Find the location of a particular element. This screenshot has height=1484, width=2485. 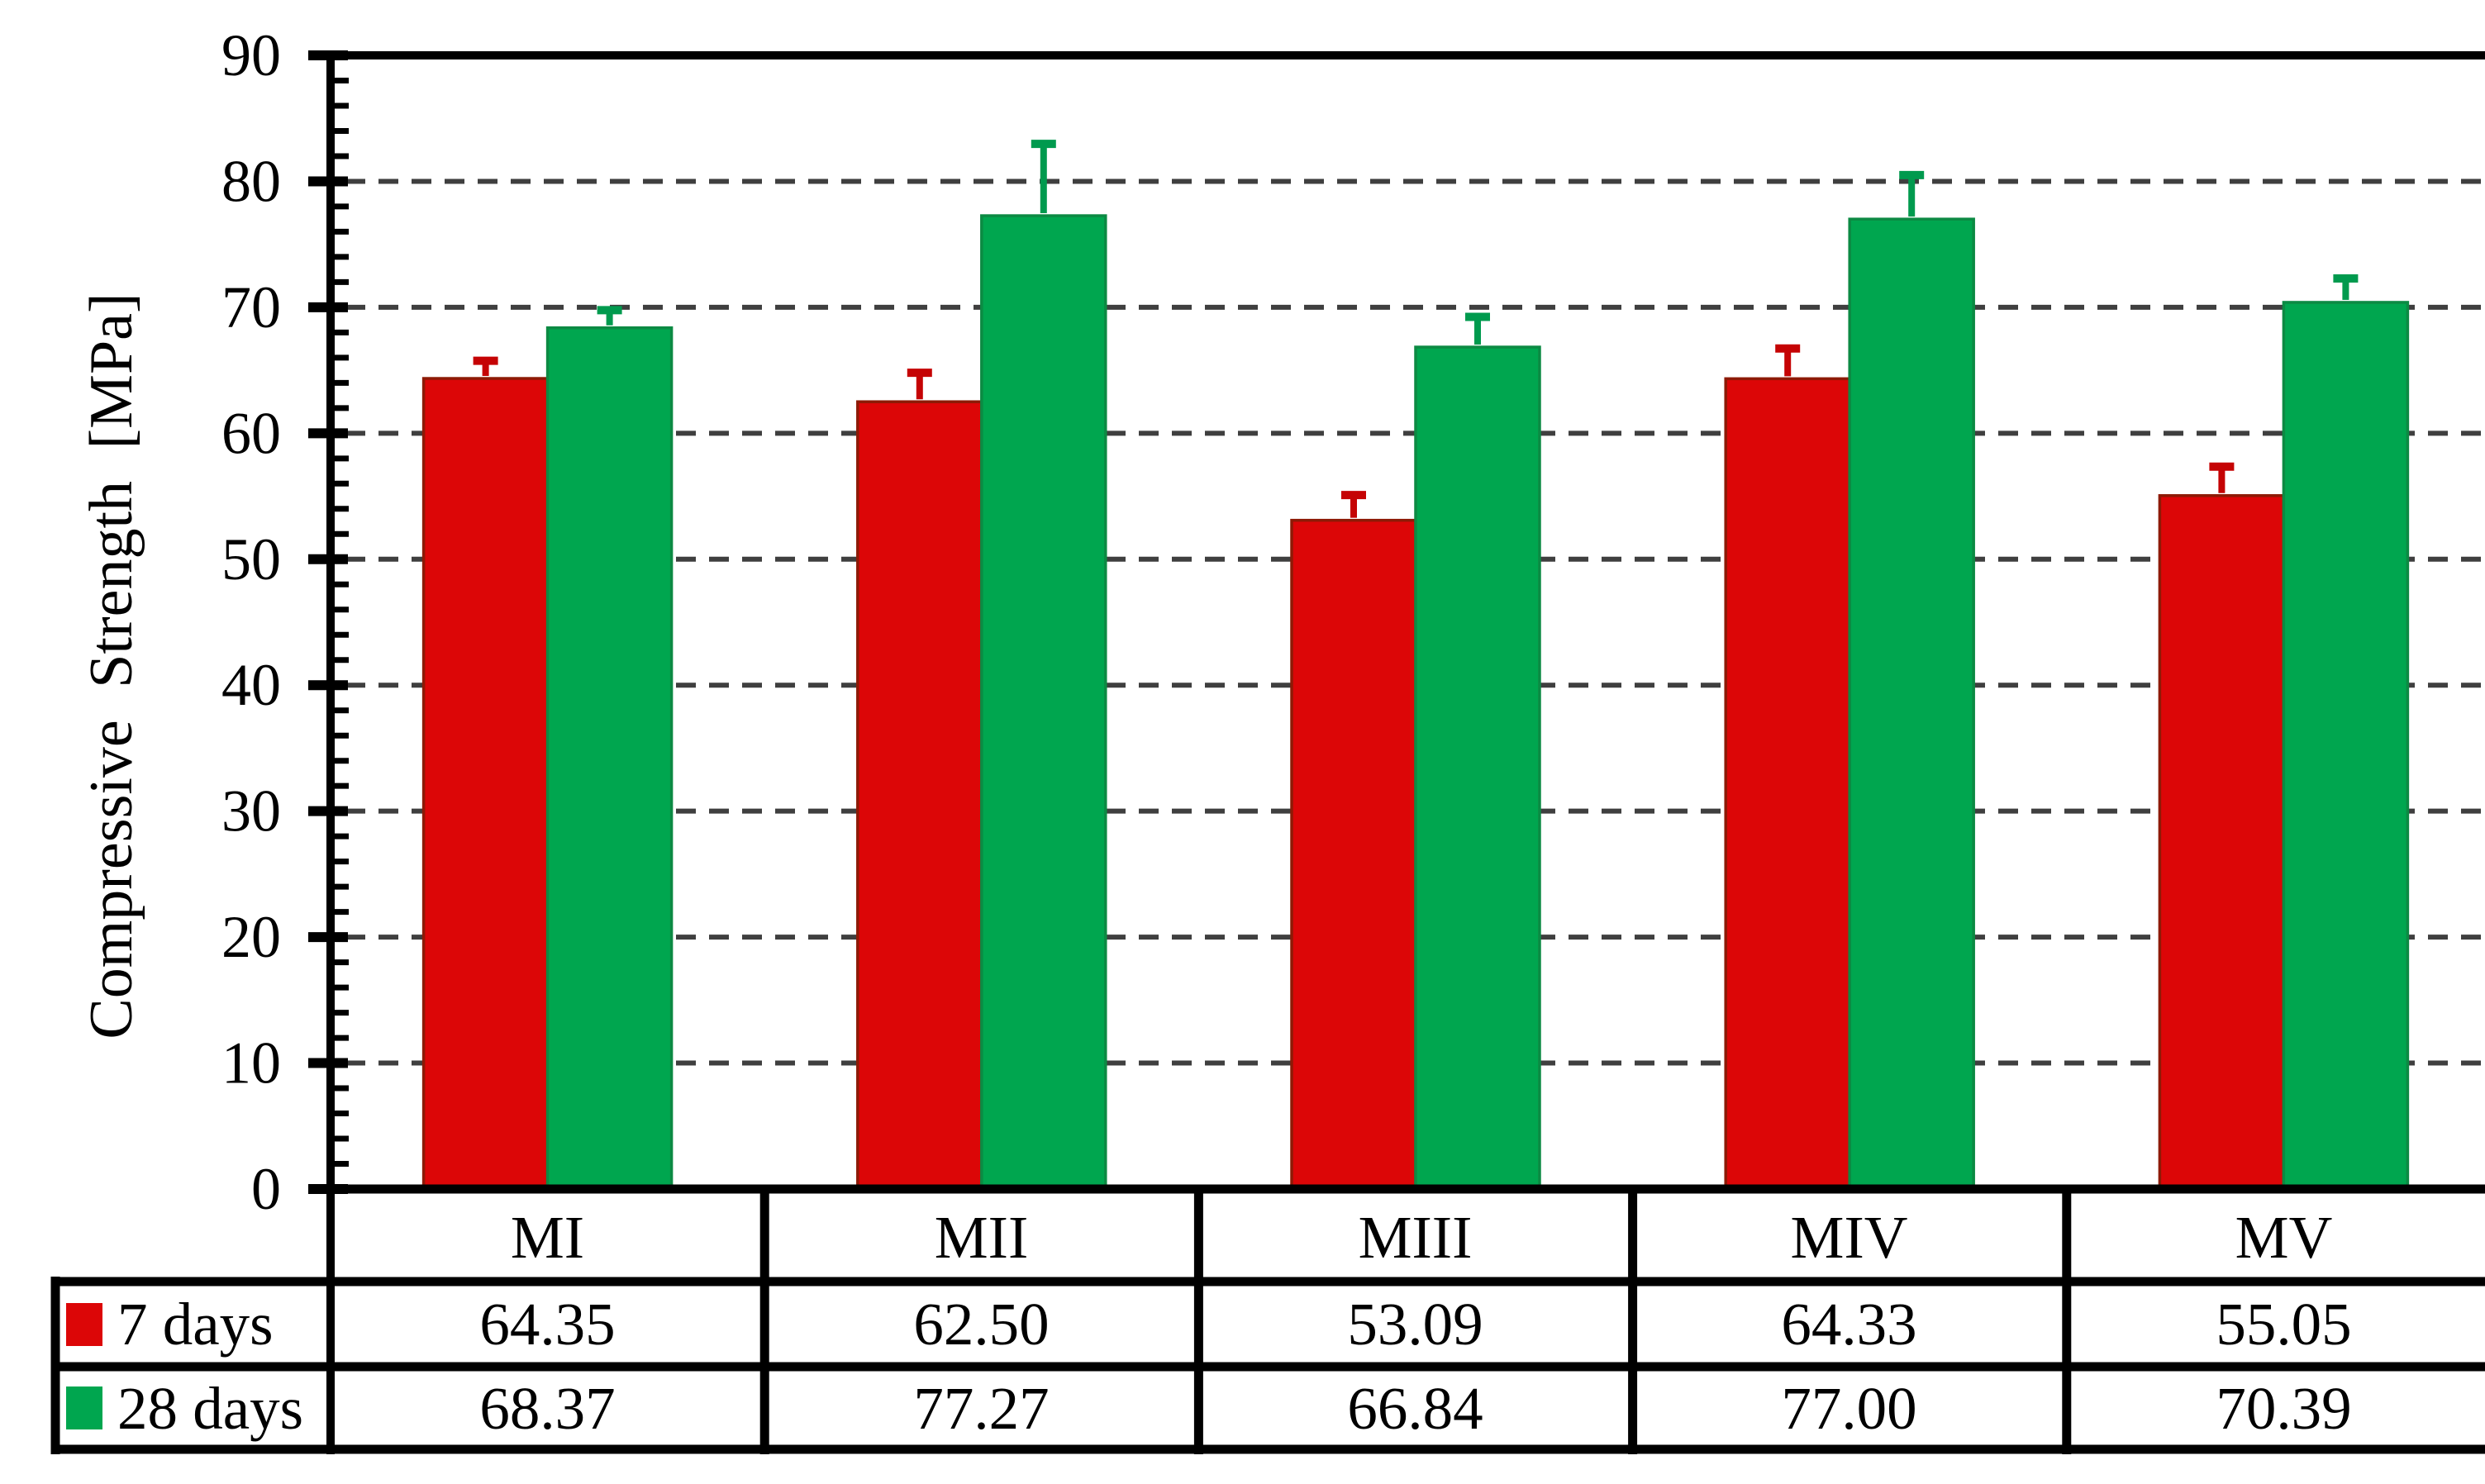

value-28days-mv: 70.39 is located at coordinates (2284, 1408).